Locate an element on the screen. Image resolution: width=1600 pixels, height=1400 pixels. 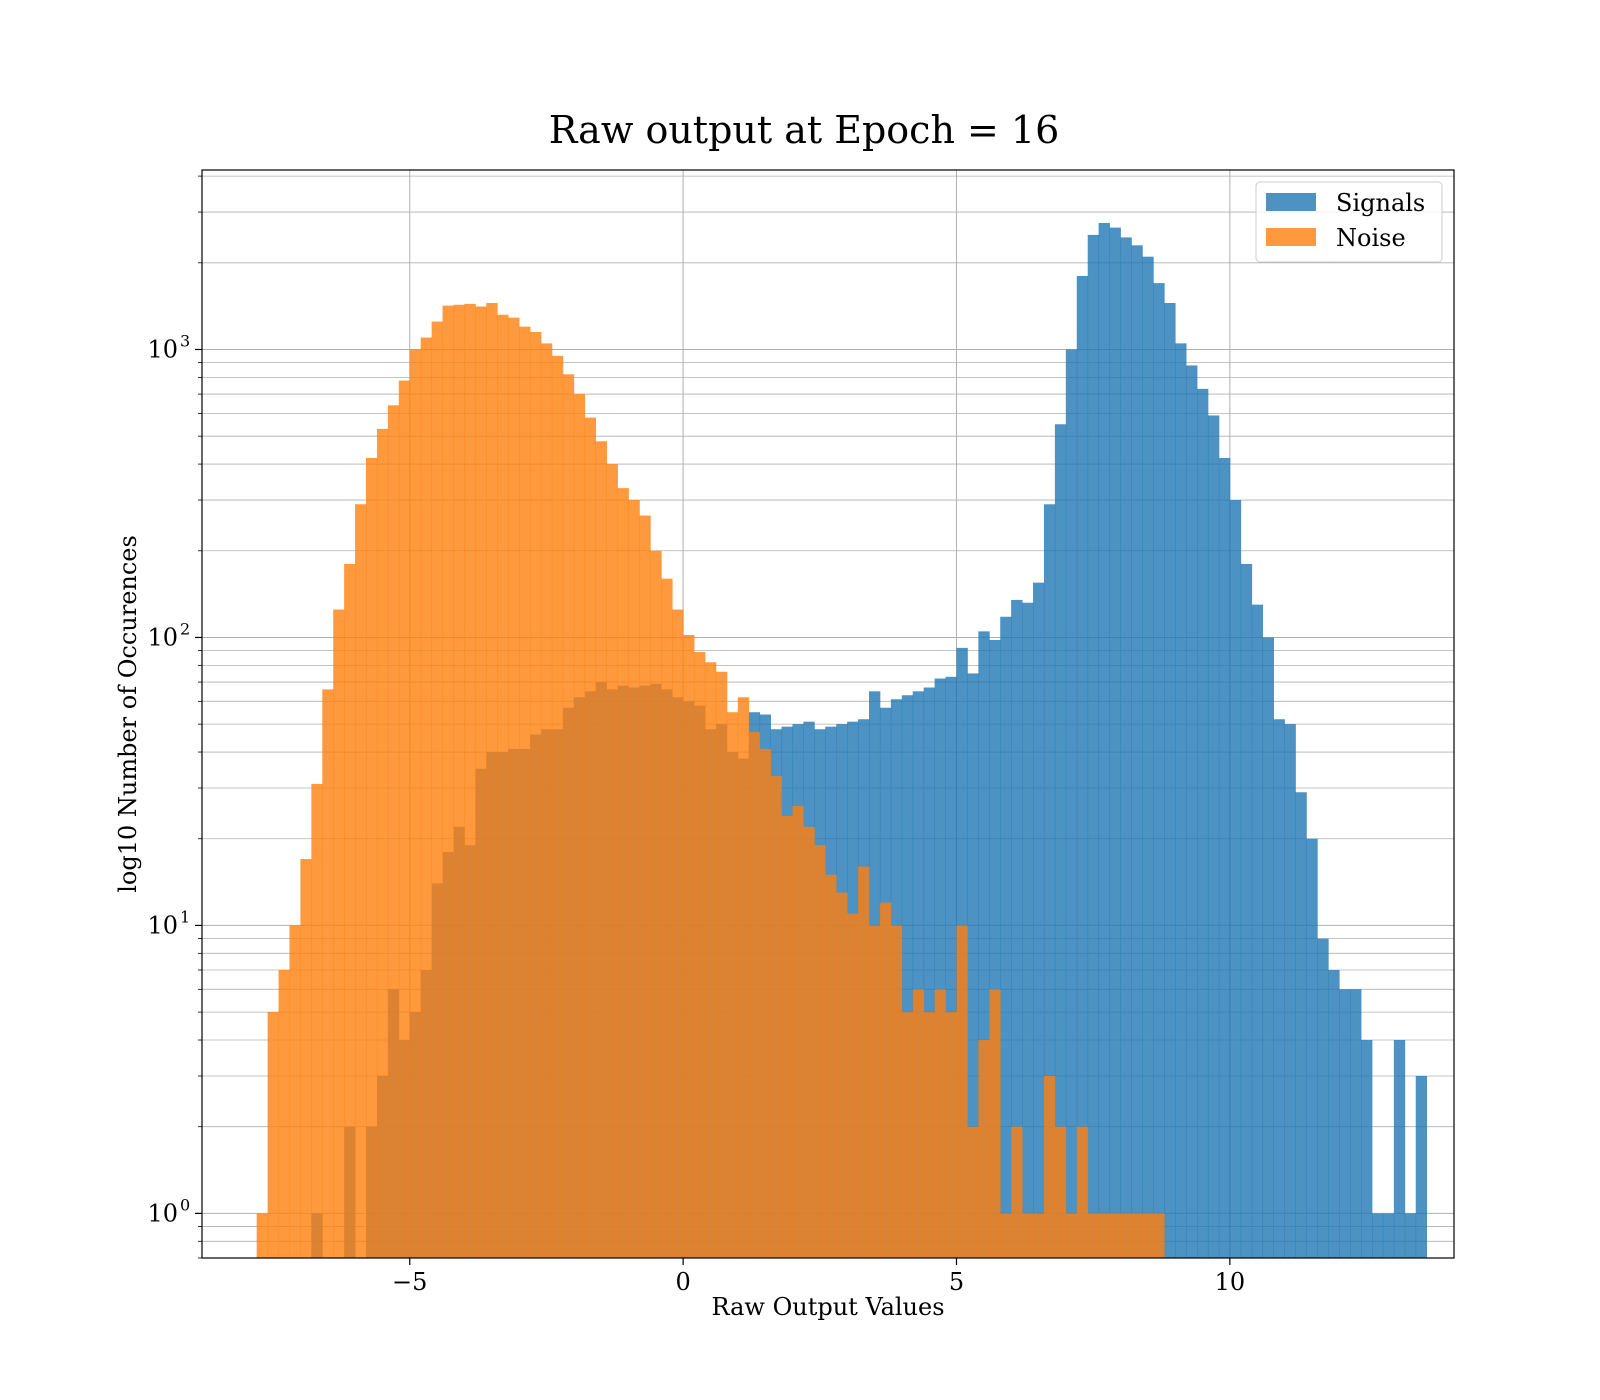
chart-title: Raw output at Epoch = 16 is located at coordinates (804, 130).